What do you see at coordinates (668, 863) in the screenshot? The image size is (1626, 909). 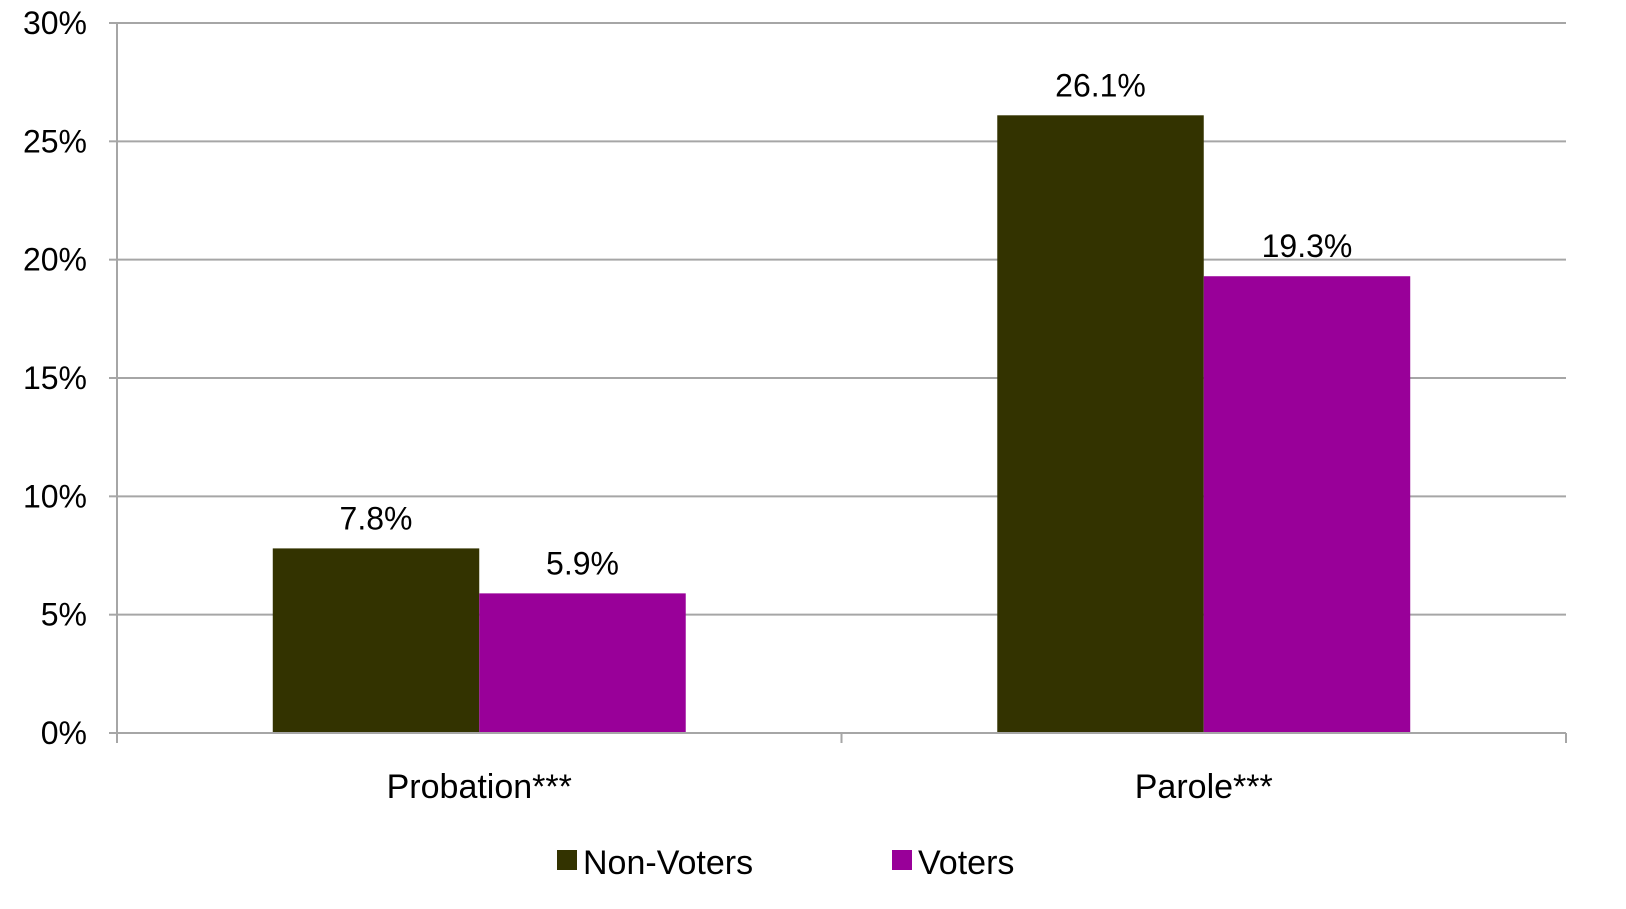 I see `legend-label: Non-Voters` at bounding box center [668, 863].